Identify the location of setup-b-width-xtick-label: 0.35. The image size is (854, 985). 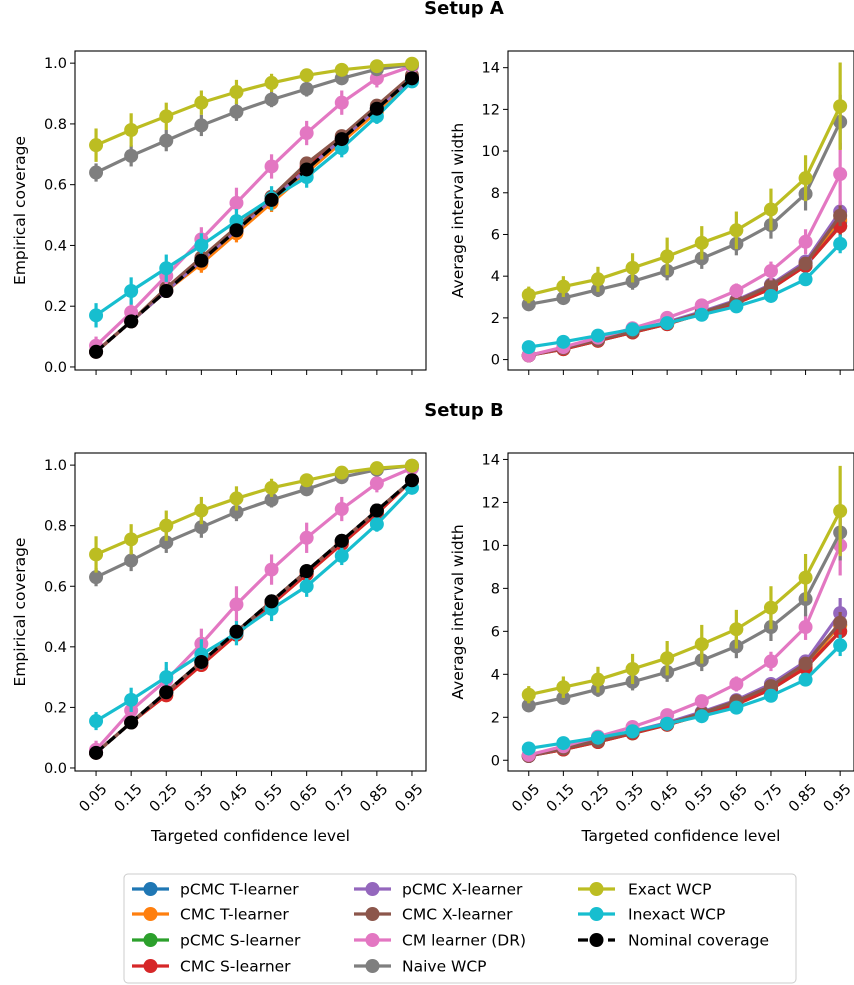
(630, 798).